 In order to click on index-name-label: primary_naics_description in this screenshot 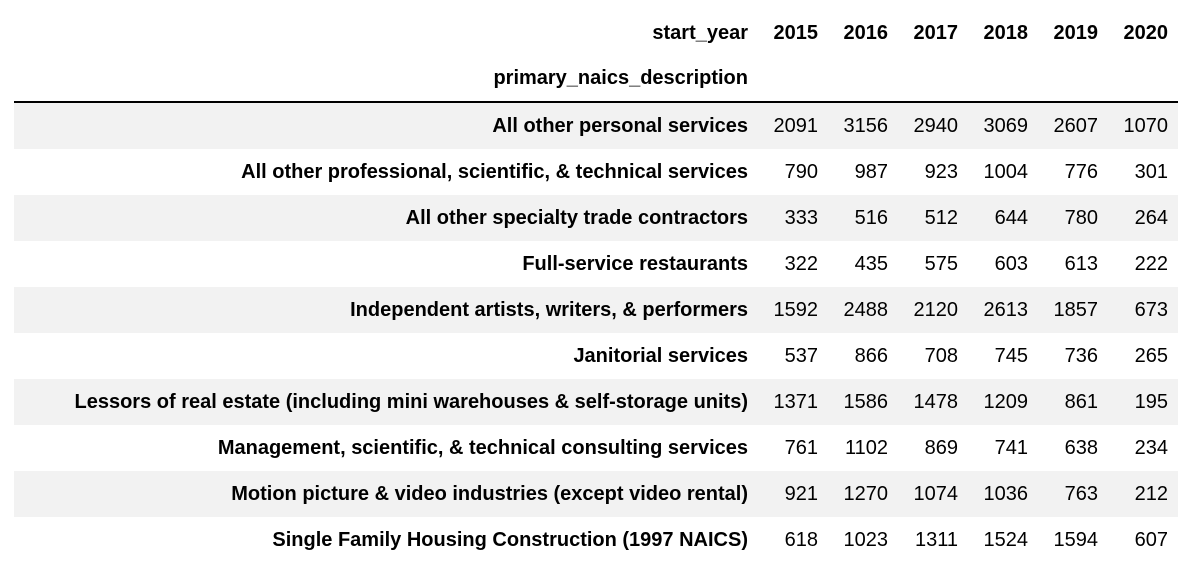, I will do `click(386, 79)`.